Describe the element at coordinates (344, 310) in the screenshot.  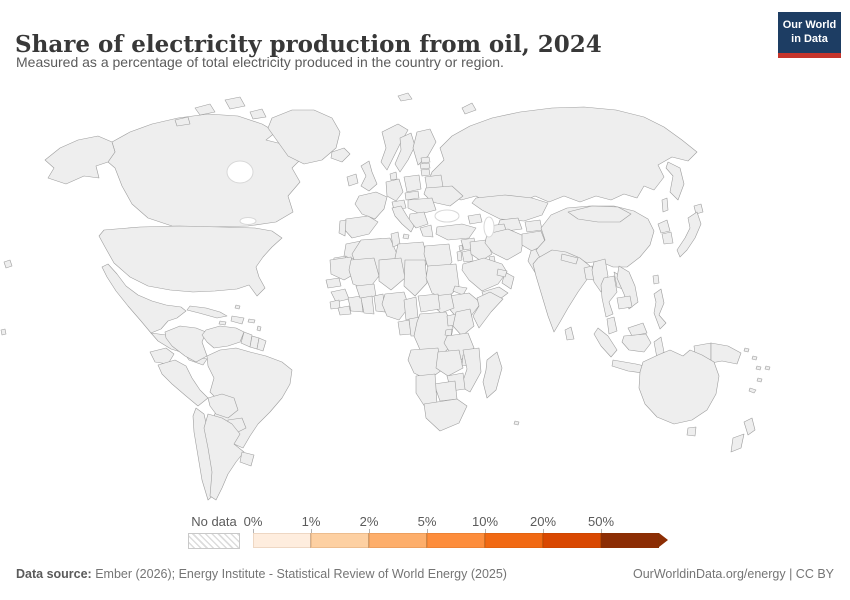
I see `country-liberia` at that location.